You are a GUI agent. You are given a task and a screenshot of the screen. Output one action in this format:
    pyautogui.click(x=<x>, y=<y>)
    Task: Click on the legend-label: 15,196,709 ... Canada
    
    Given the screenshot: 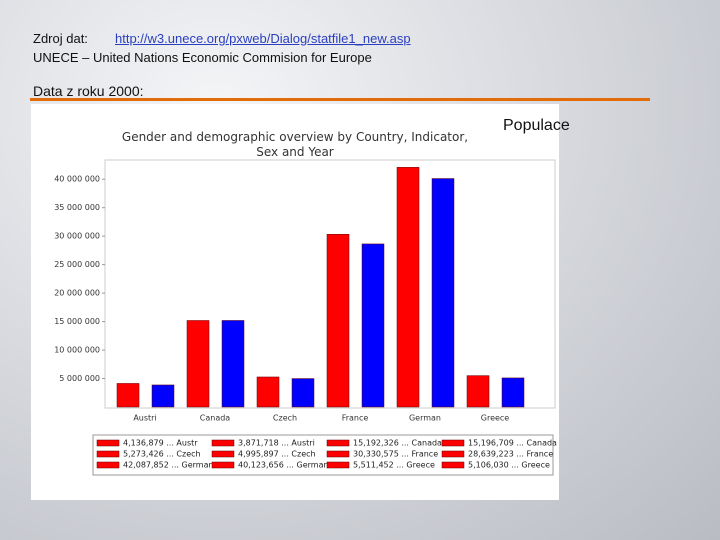 What is the action you would take?
    pyautogui.click(x=512, y=443)
    